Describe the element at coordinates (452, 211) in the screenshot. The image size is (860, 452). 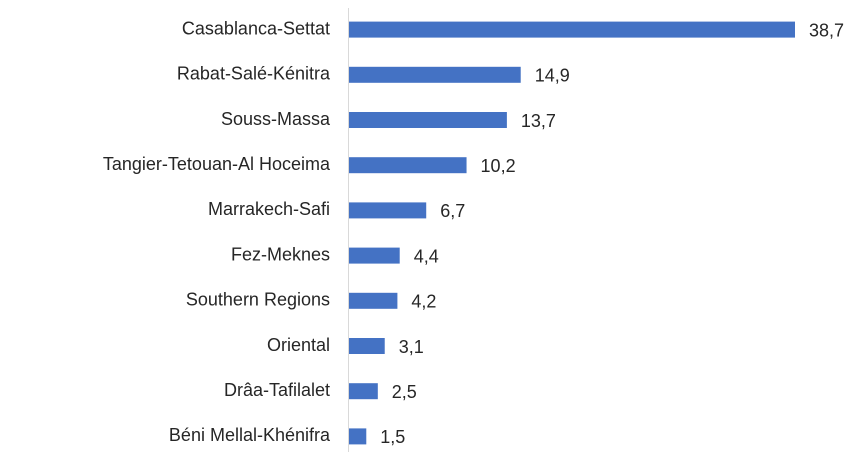
I see `value-label: 6,7` at that location.